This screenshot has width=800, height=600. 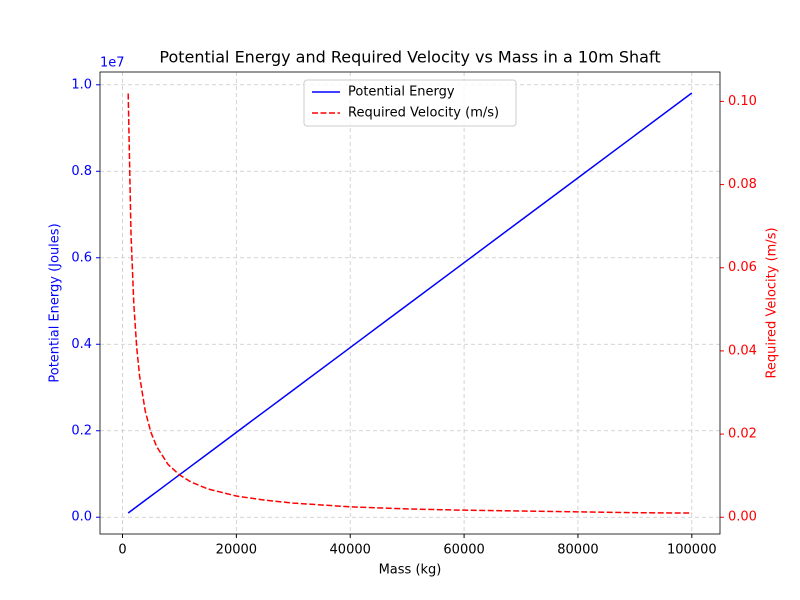 What do you see at coordinates (742, 184) in the screenshot?
I see `y2-tick-label: 0.08` at bounding box center [742, 184].